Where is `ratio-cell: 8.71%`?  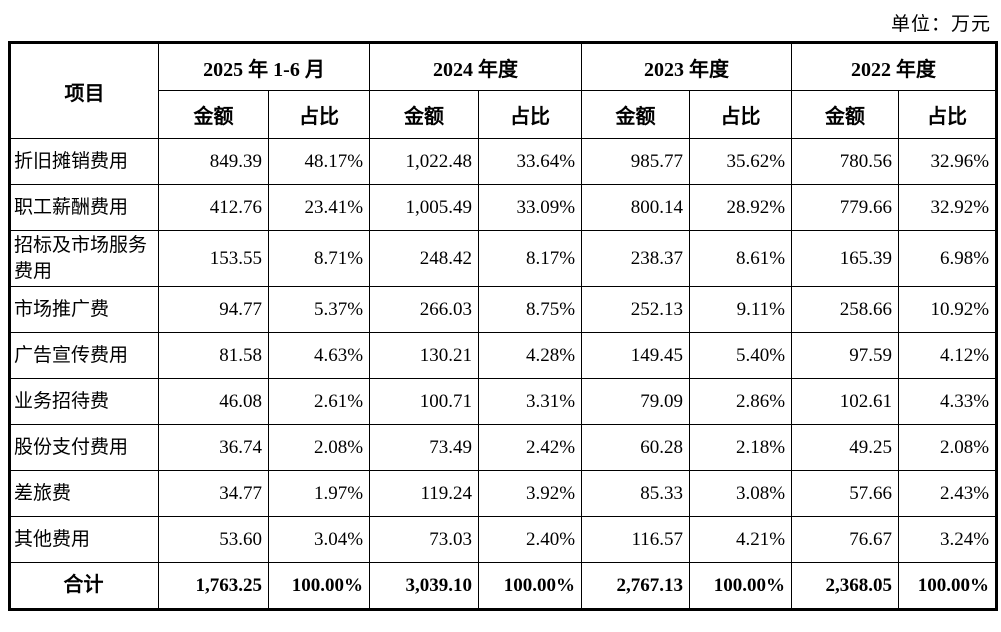
ratio-cell: 8.71% is located at coordinates (319, 258).